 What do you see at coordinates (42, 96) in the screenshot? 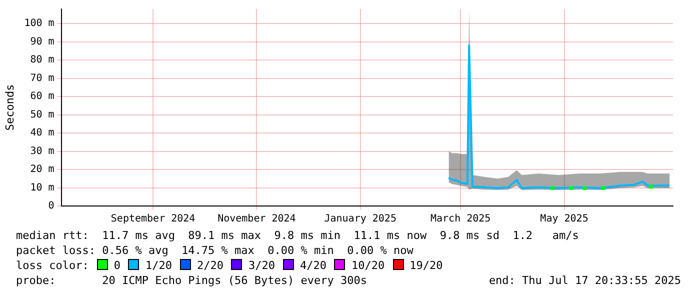
I see `y-tick-label: 60 m` at bounding box center [42, 96].